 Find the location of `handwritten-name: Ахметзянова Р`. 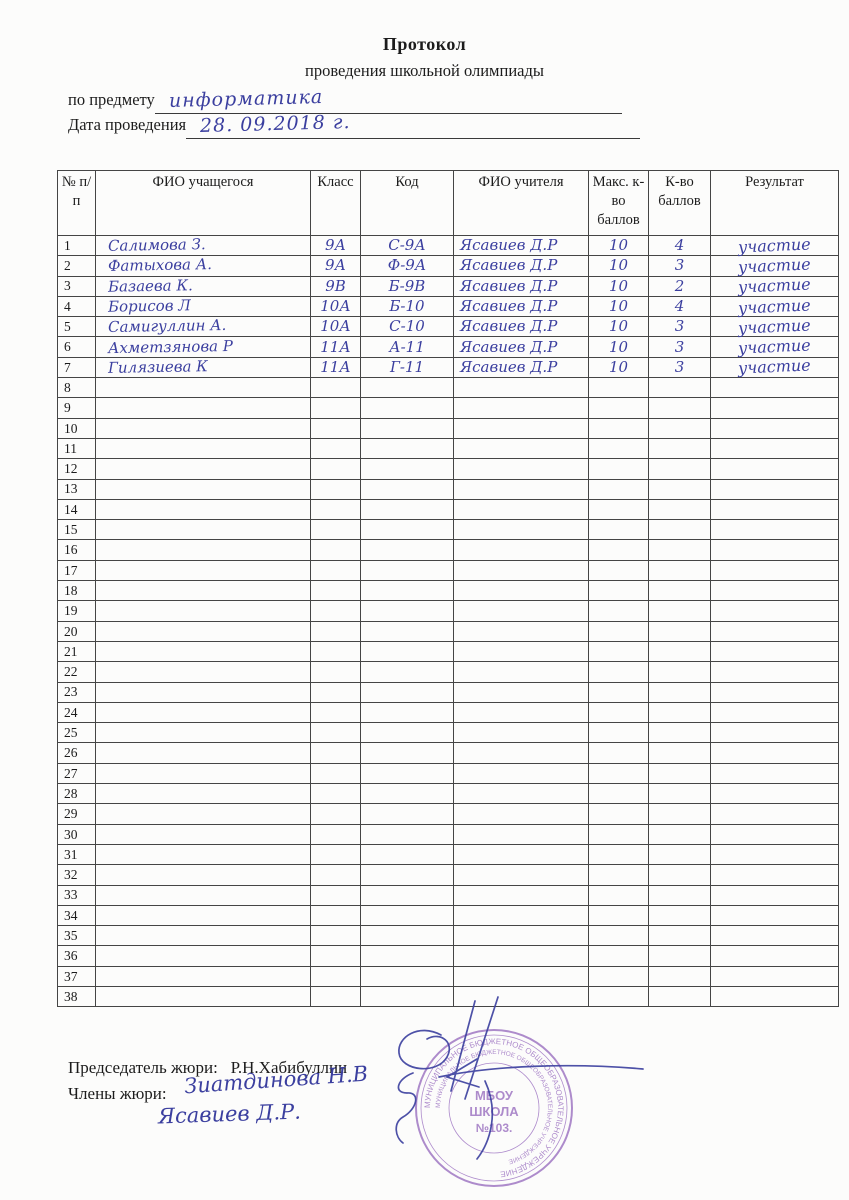

handwritten-name: Ахметзянова Р is located at coordinates (170, 346).